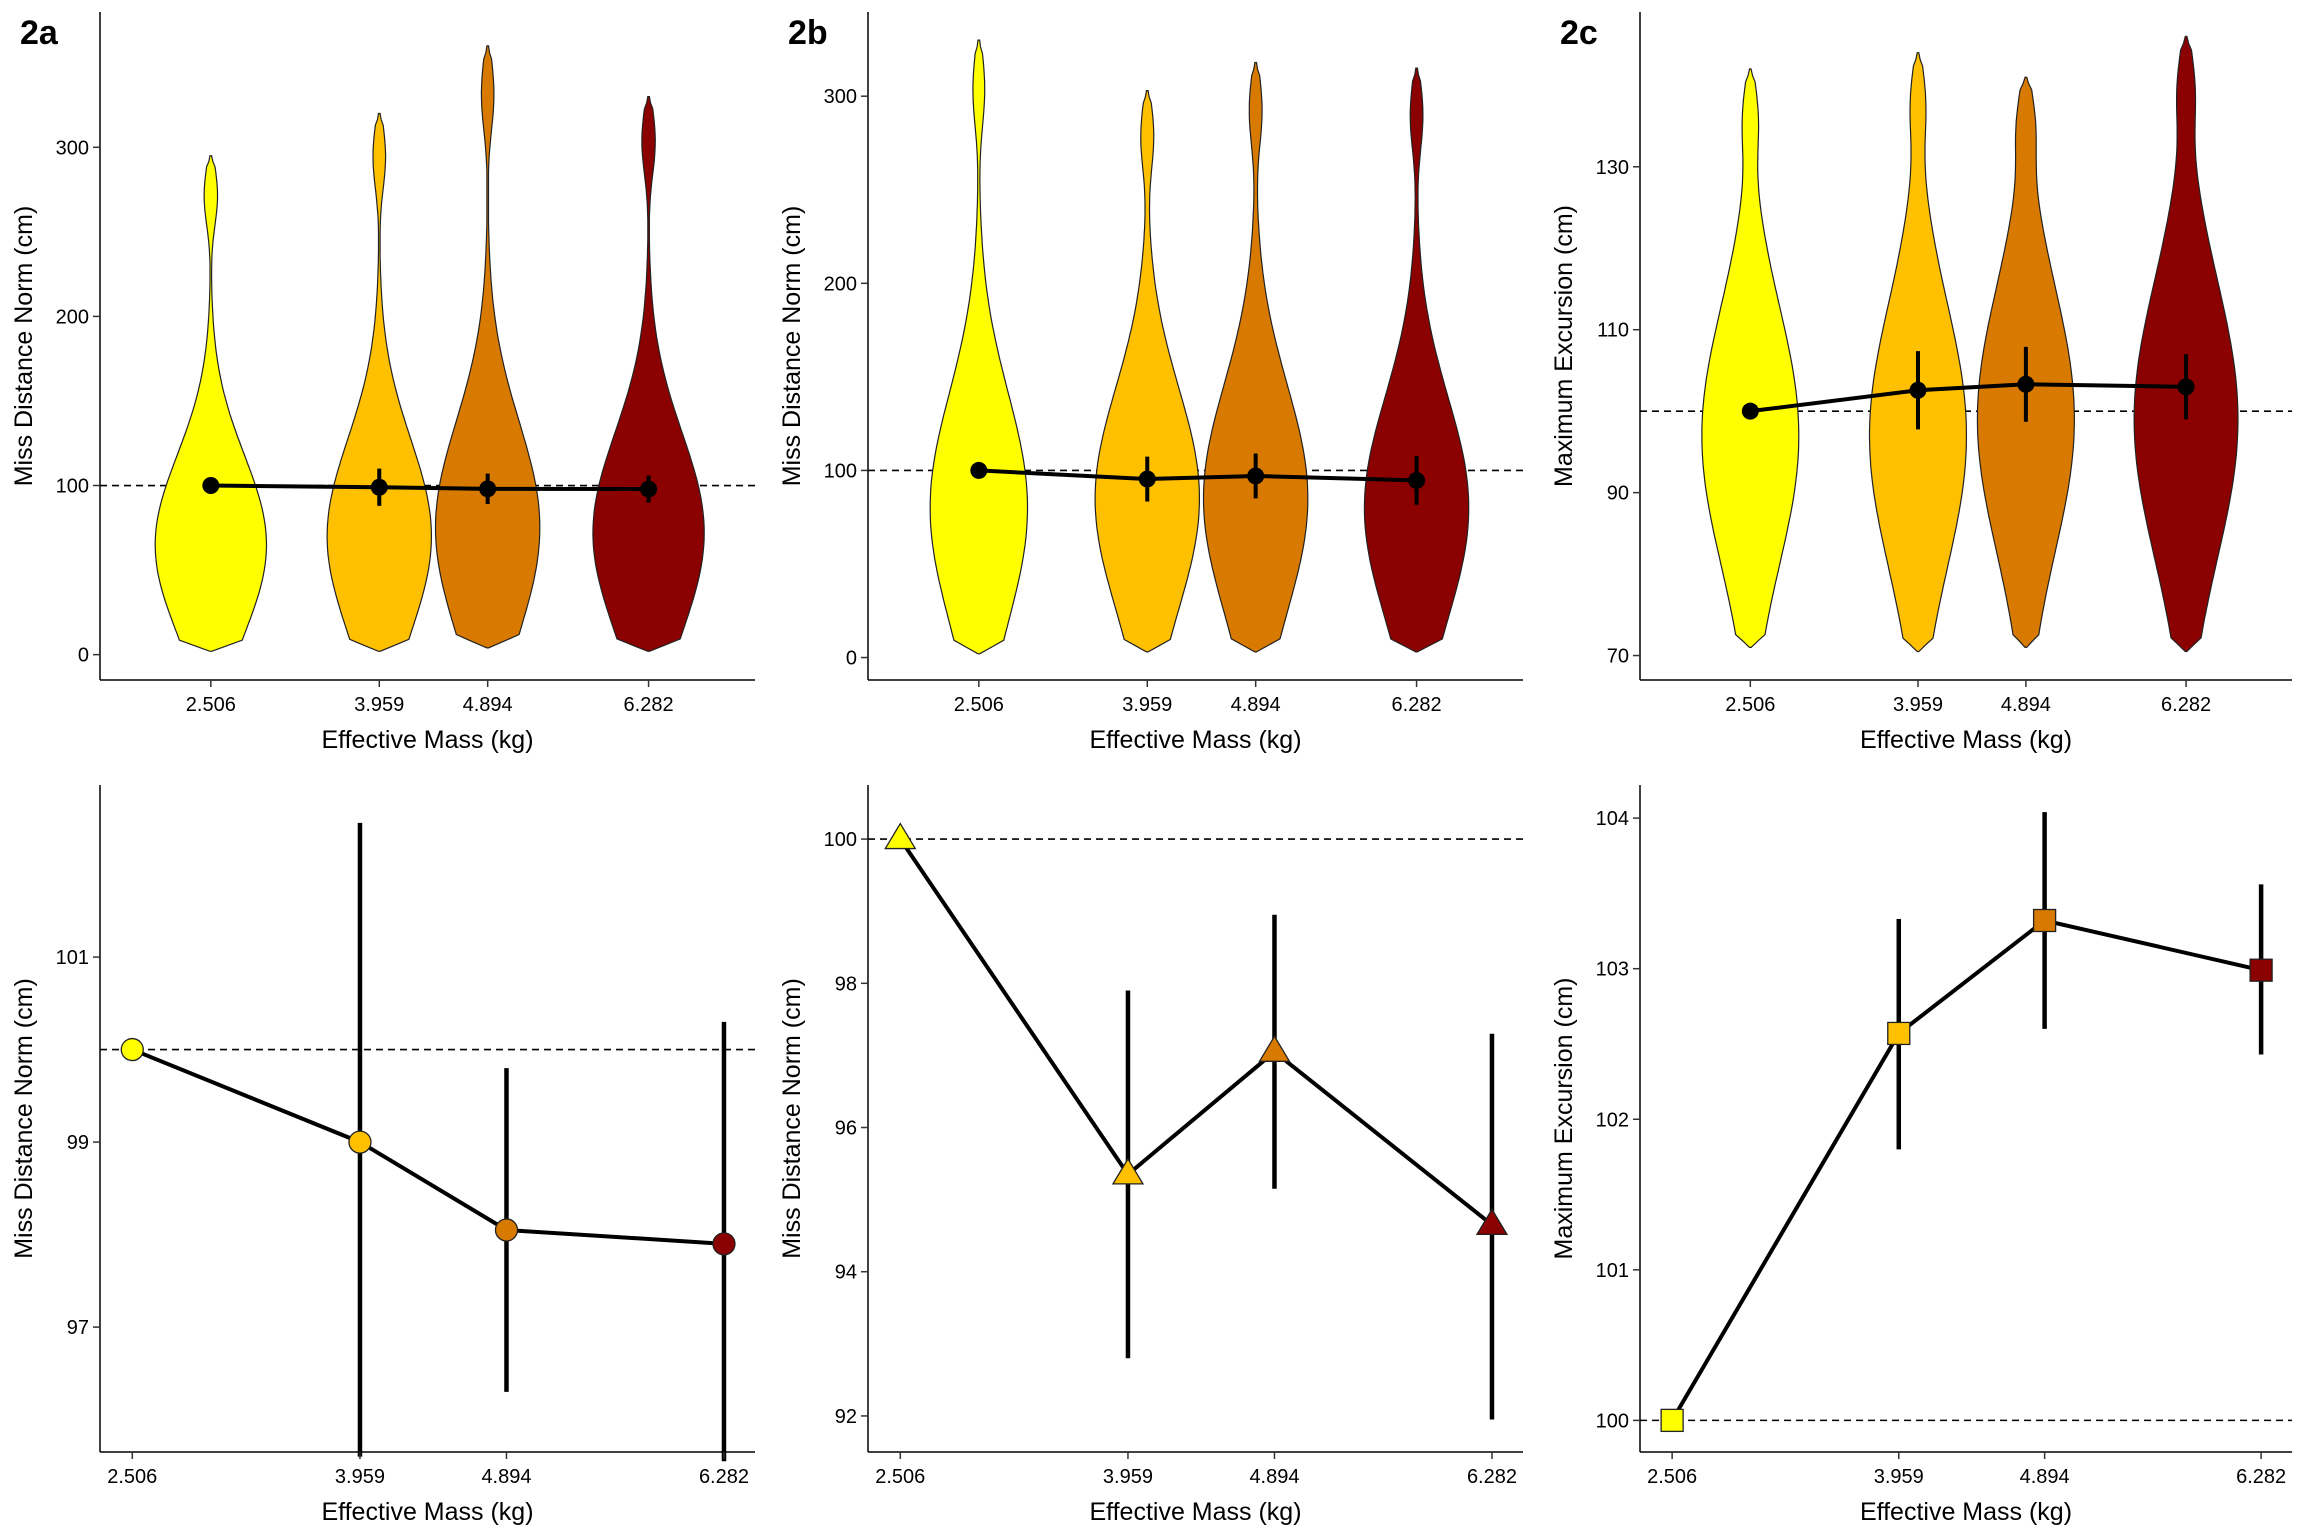 This screenshot has height=1536, width=2304. Describe the element at coordinates (1612, 1120) in the screenshot. I see `y-tick-label: 102` at that location.